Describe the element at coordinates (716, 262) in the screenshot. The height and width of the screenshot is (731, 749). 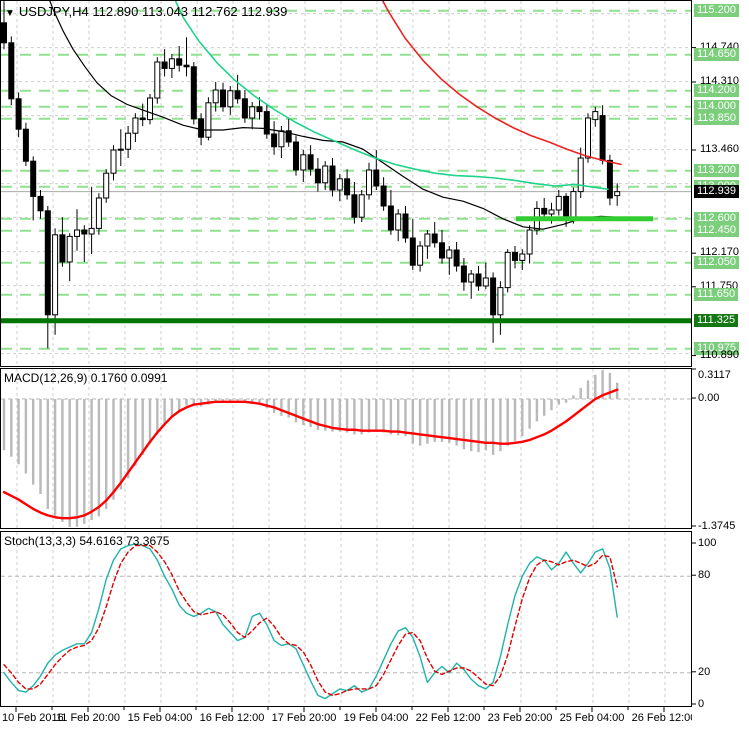
I see `price-axis-label: 112.050` at that location.